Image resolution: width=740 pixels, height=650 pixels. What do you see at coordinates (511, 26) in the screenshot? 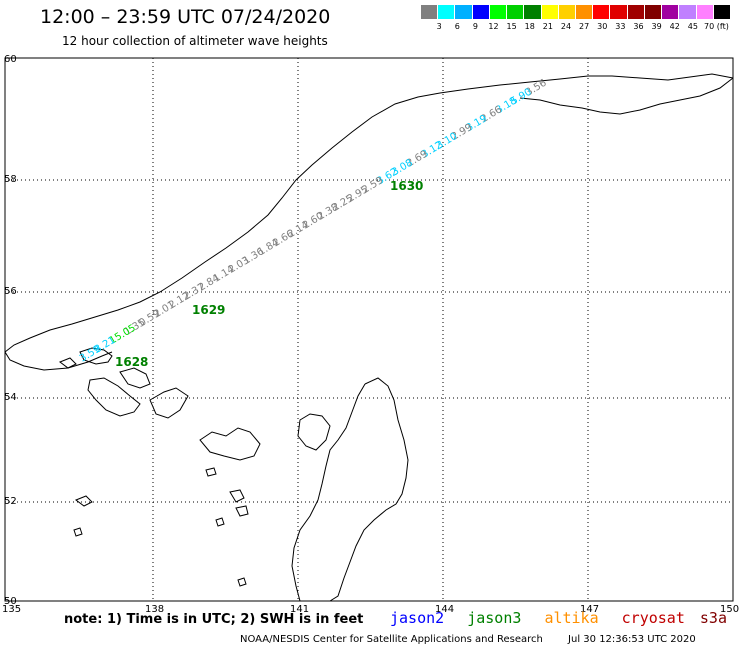
I see `scale-label: 15` at bounding box center [511, 26].